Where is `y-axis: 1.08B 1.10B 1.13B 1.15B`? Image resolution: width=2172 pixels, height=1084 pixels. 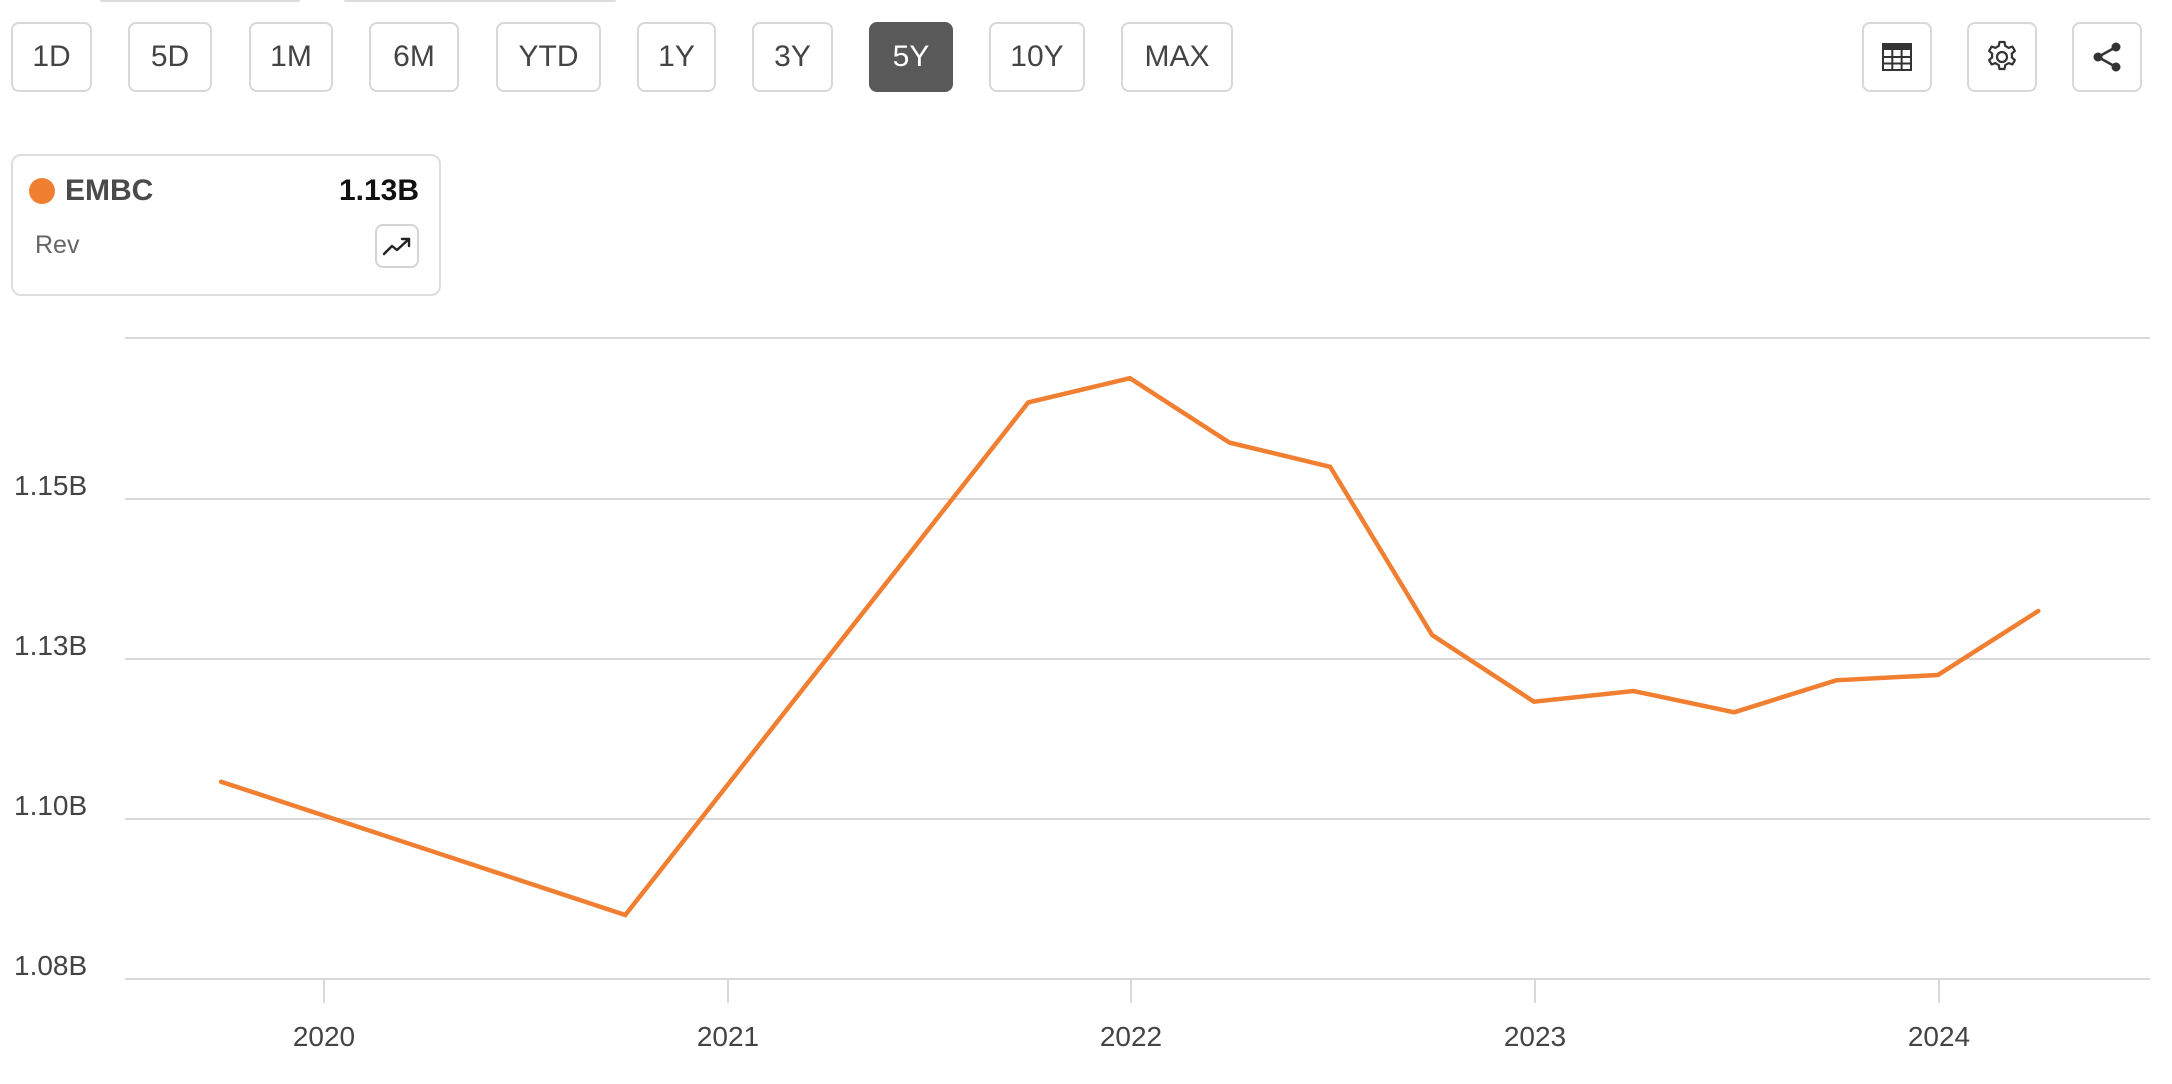
y-axis: 1.08B 1.10B 1.13B 1.15B is located at coordinates (50, 725).